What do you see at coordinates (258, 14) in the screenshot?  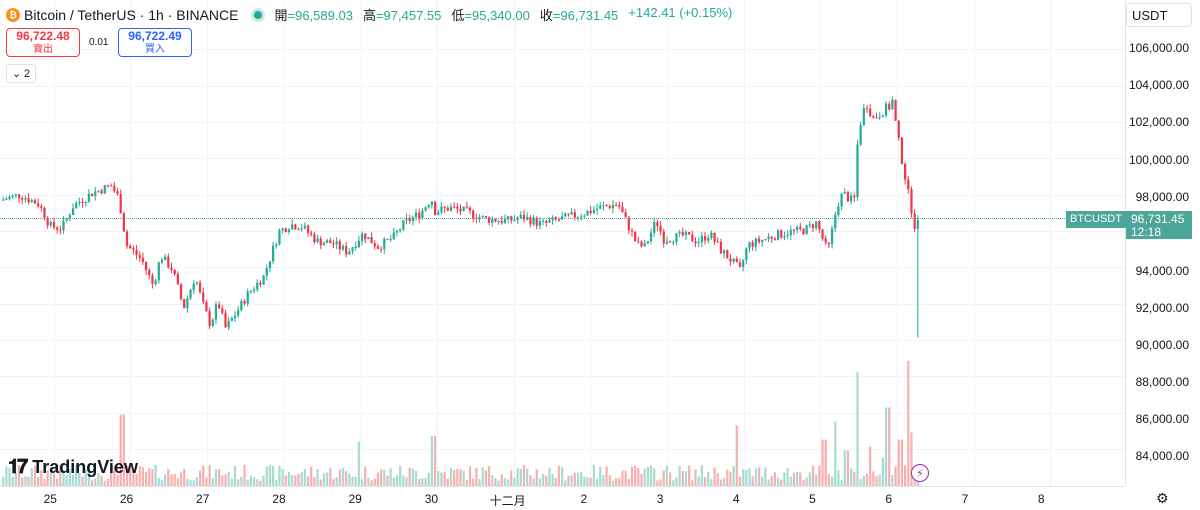 I see `market-status-icon` at bounding box center [258, 14].